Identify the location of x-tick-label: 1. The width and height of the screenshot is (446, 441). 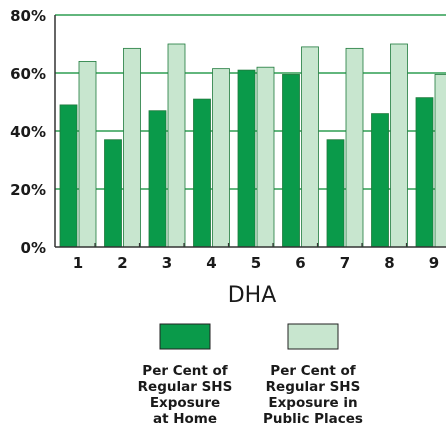
(78, 263).